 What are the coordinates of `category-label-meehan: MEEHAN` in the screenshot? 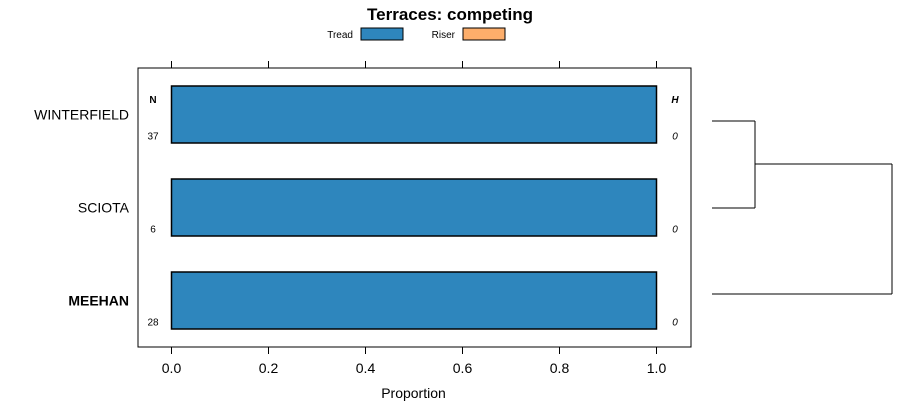 It's located at (98, 301).